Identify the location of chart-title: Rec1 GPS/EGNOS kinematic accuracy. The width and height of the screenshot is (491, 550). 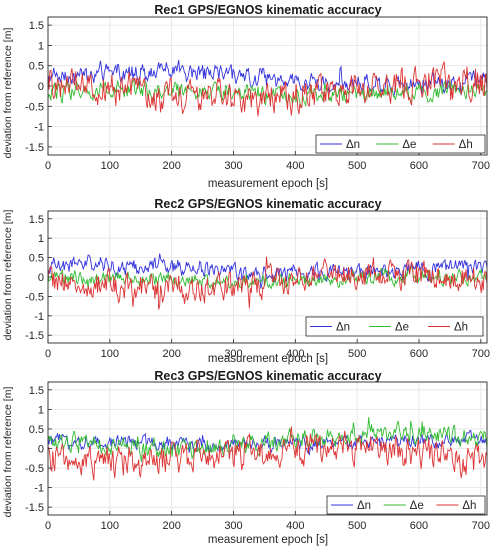
(267, 10).